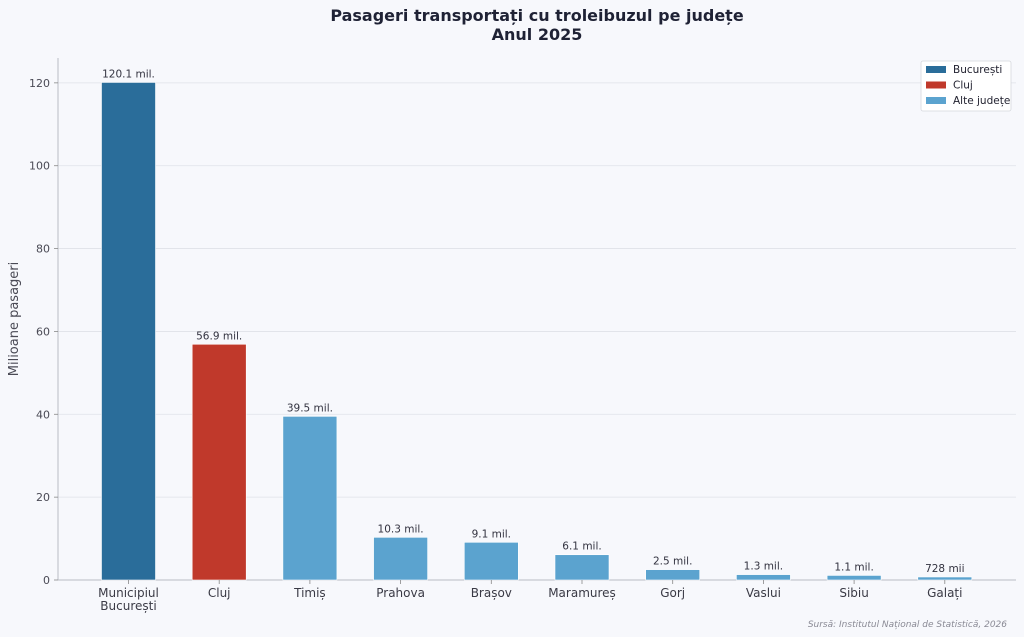 This screenshot has width=1024, height=637. Describe the element at coordinates (401, 529) in the screenshot. I see `bar-value-label: 10.3 mil.` at that location.